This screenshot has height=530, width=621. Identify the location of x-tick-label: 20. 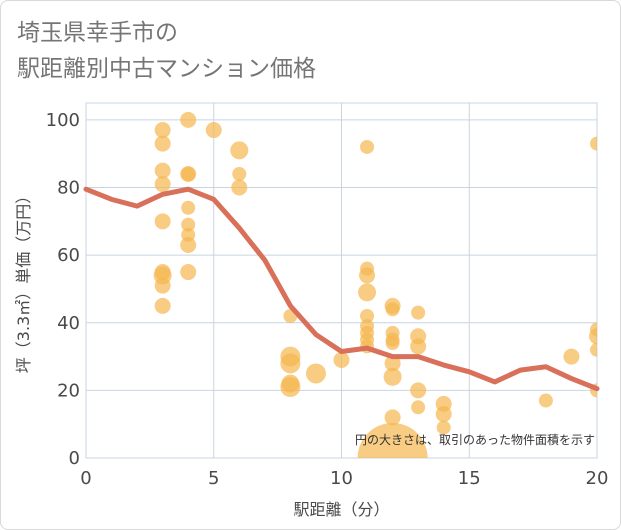
(597, 478).